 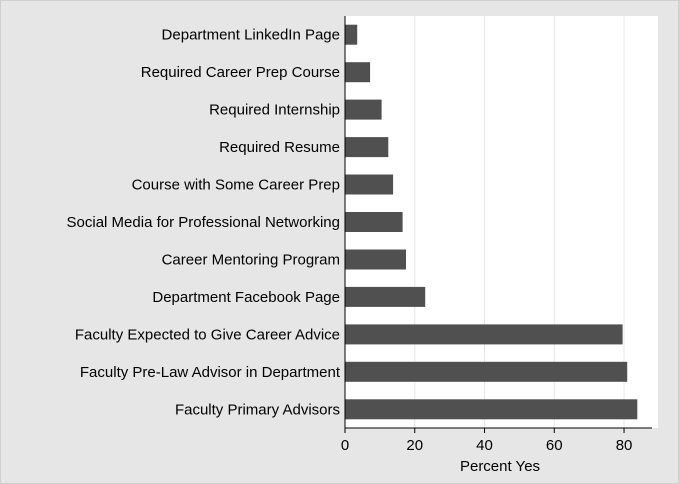 I want to click on category-label: Department LinkedIn Page, so click(x=251, y=35).